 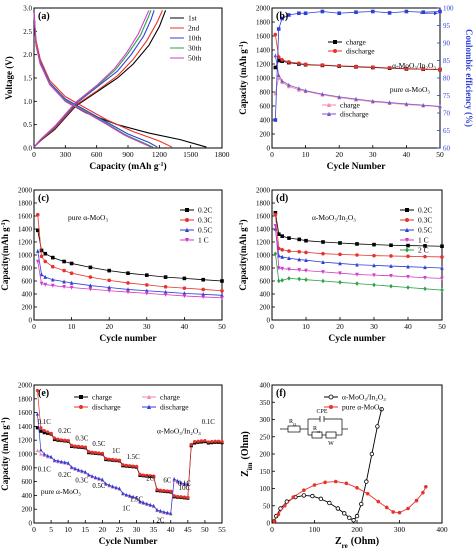 What do you see at coordinates (136, 499) in the screenshot?
I see `rate-label-bottom: 1.5C` at bounding box center [136, 499].